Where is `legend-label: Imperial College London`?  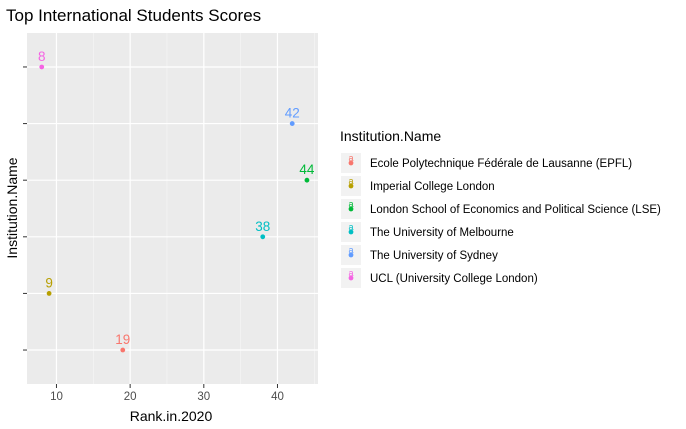
legend-label: Imperial College London is located at coordinates (432, 187).